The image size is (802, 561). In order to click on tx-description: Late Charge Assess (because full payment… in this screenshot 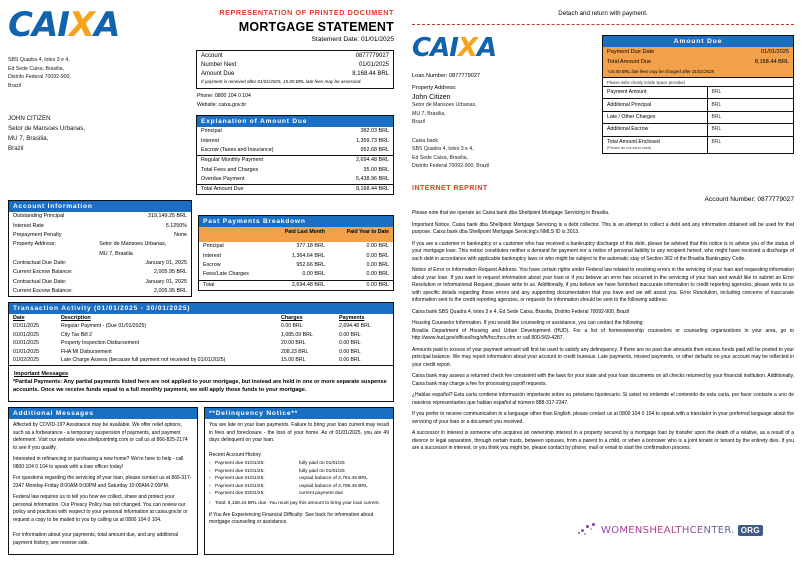, I will do `click(143, 360)`.